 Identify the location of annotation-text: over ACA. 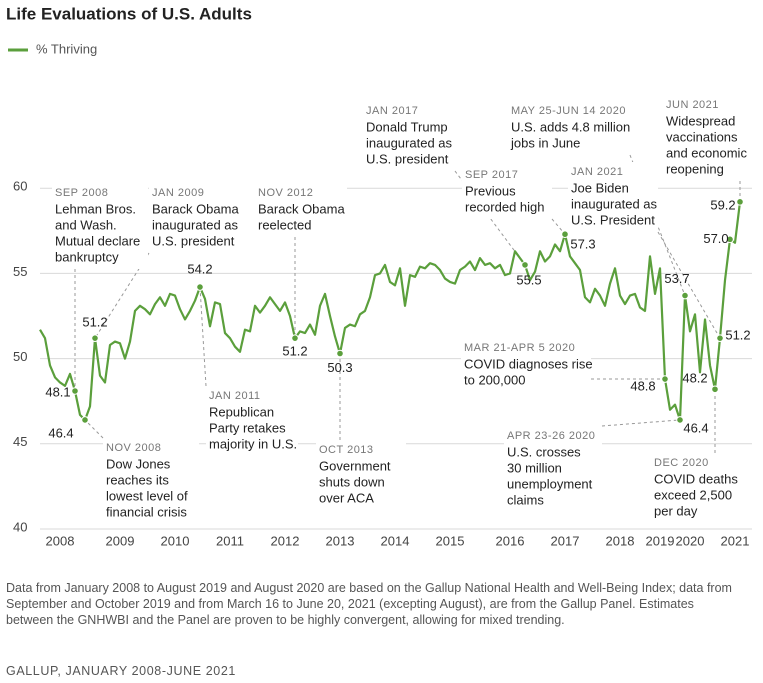
(346, 497).